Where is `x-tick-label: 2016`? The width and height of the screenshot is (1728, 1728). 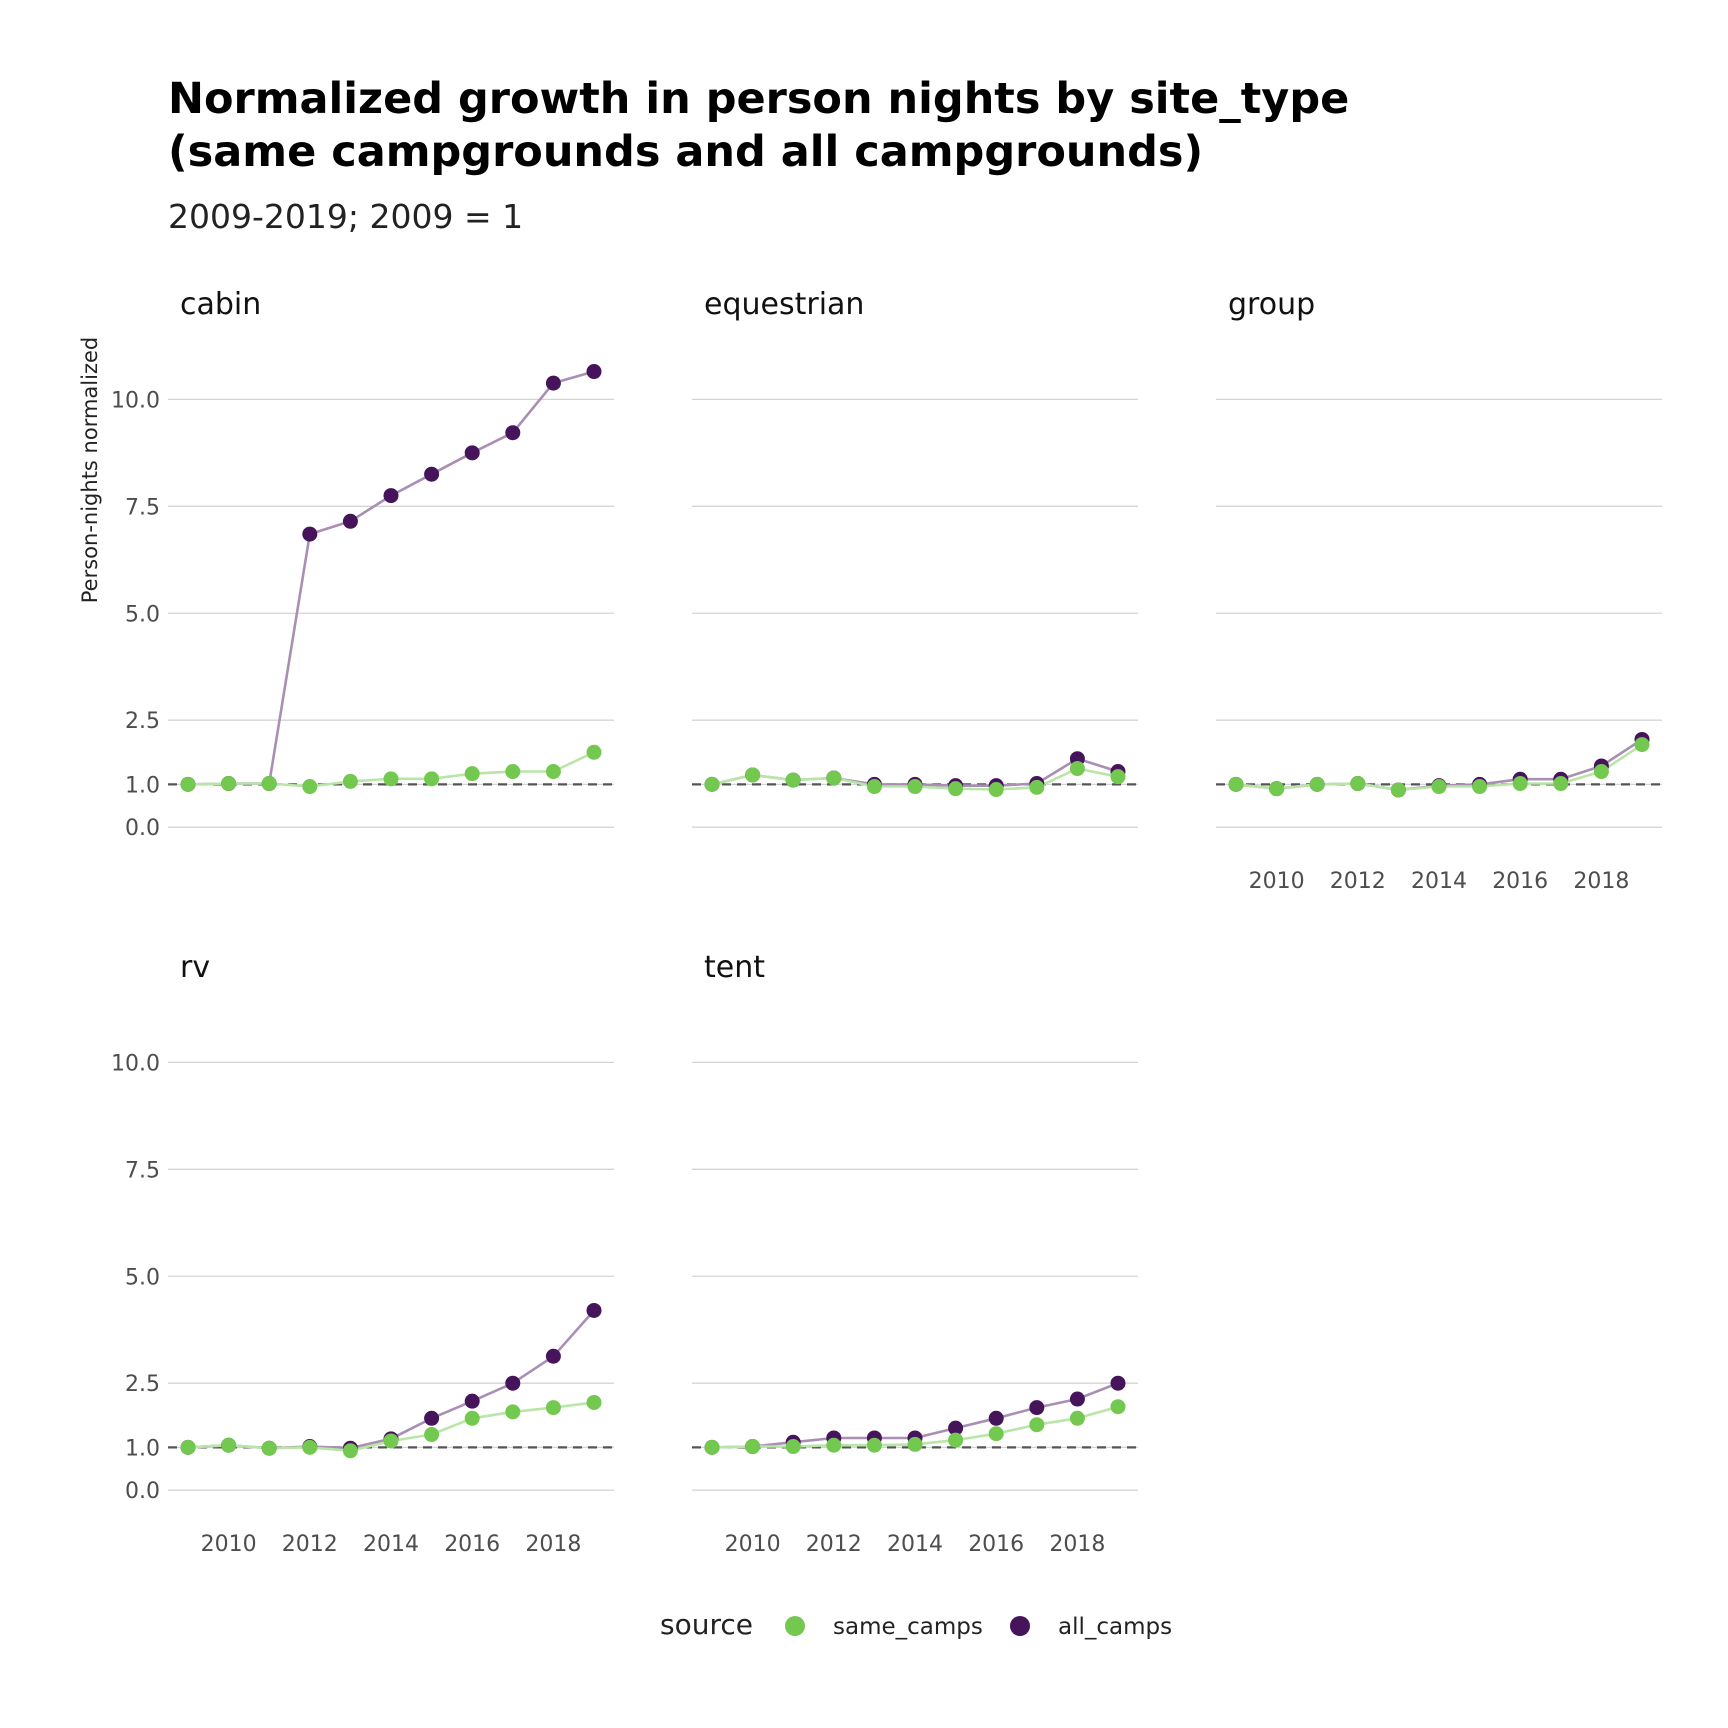 x-tick-label: 2016 is located at coordinates (1520, 881).